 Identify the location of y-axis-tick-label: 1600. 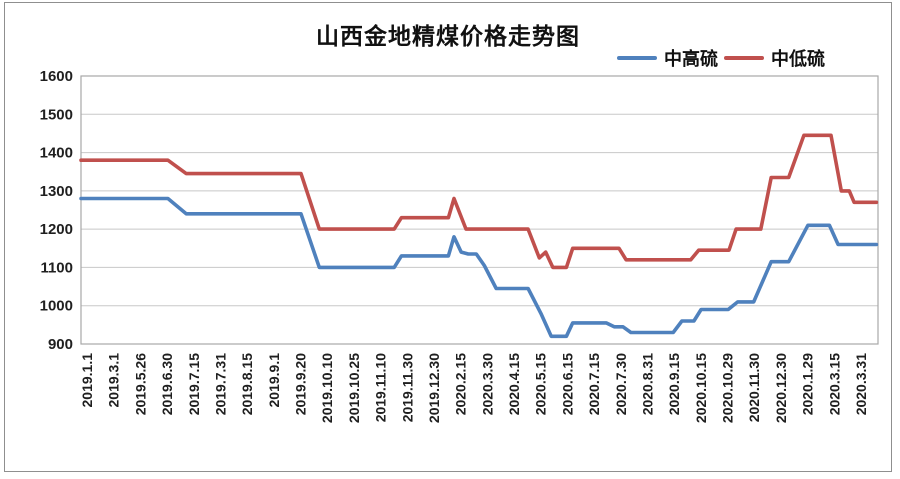
(56, 76).